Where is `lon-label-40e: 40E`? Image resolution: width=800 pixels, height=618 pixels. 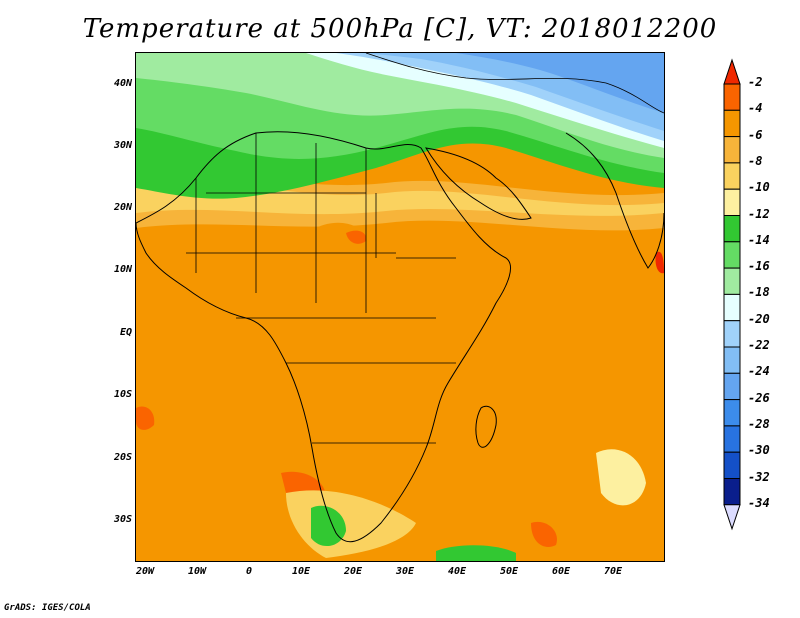
lon-label-40e: 40E is located at coordinates (457, 571).